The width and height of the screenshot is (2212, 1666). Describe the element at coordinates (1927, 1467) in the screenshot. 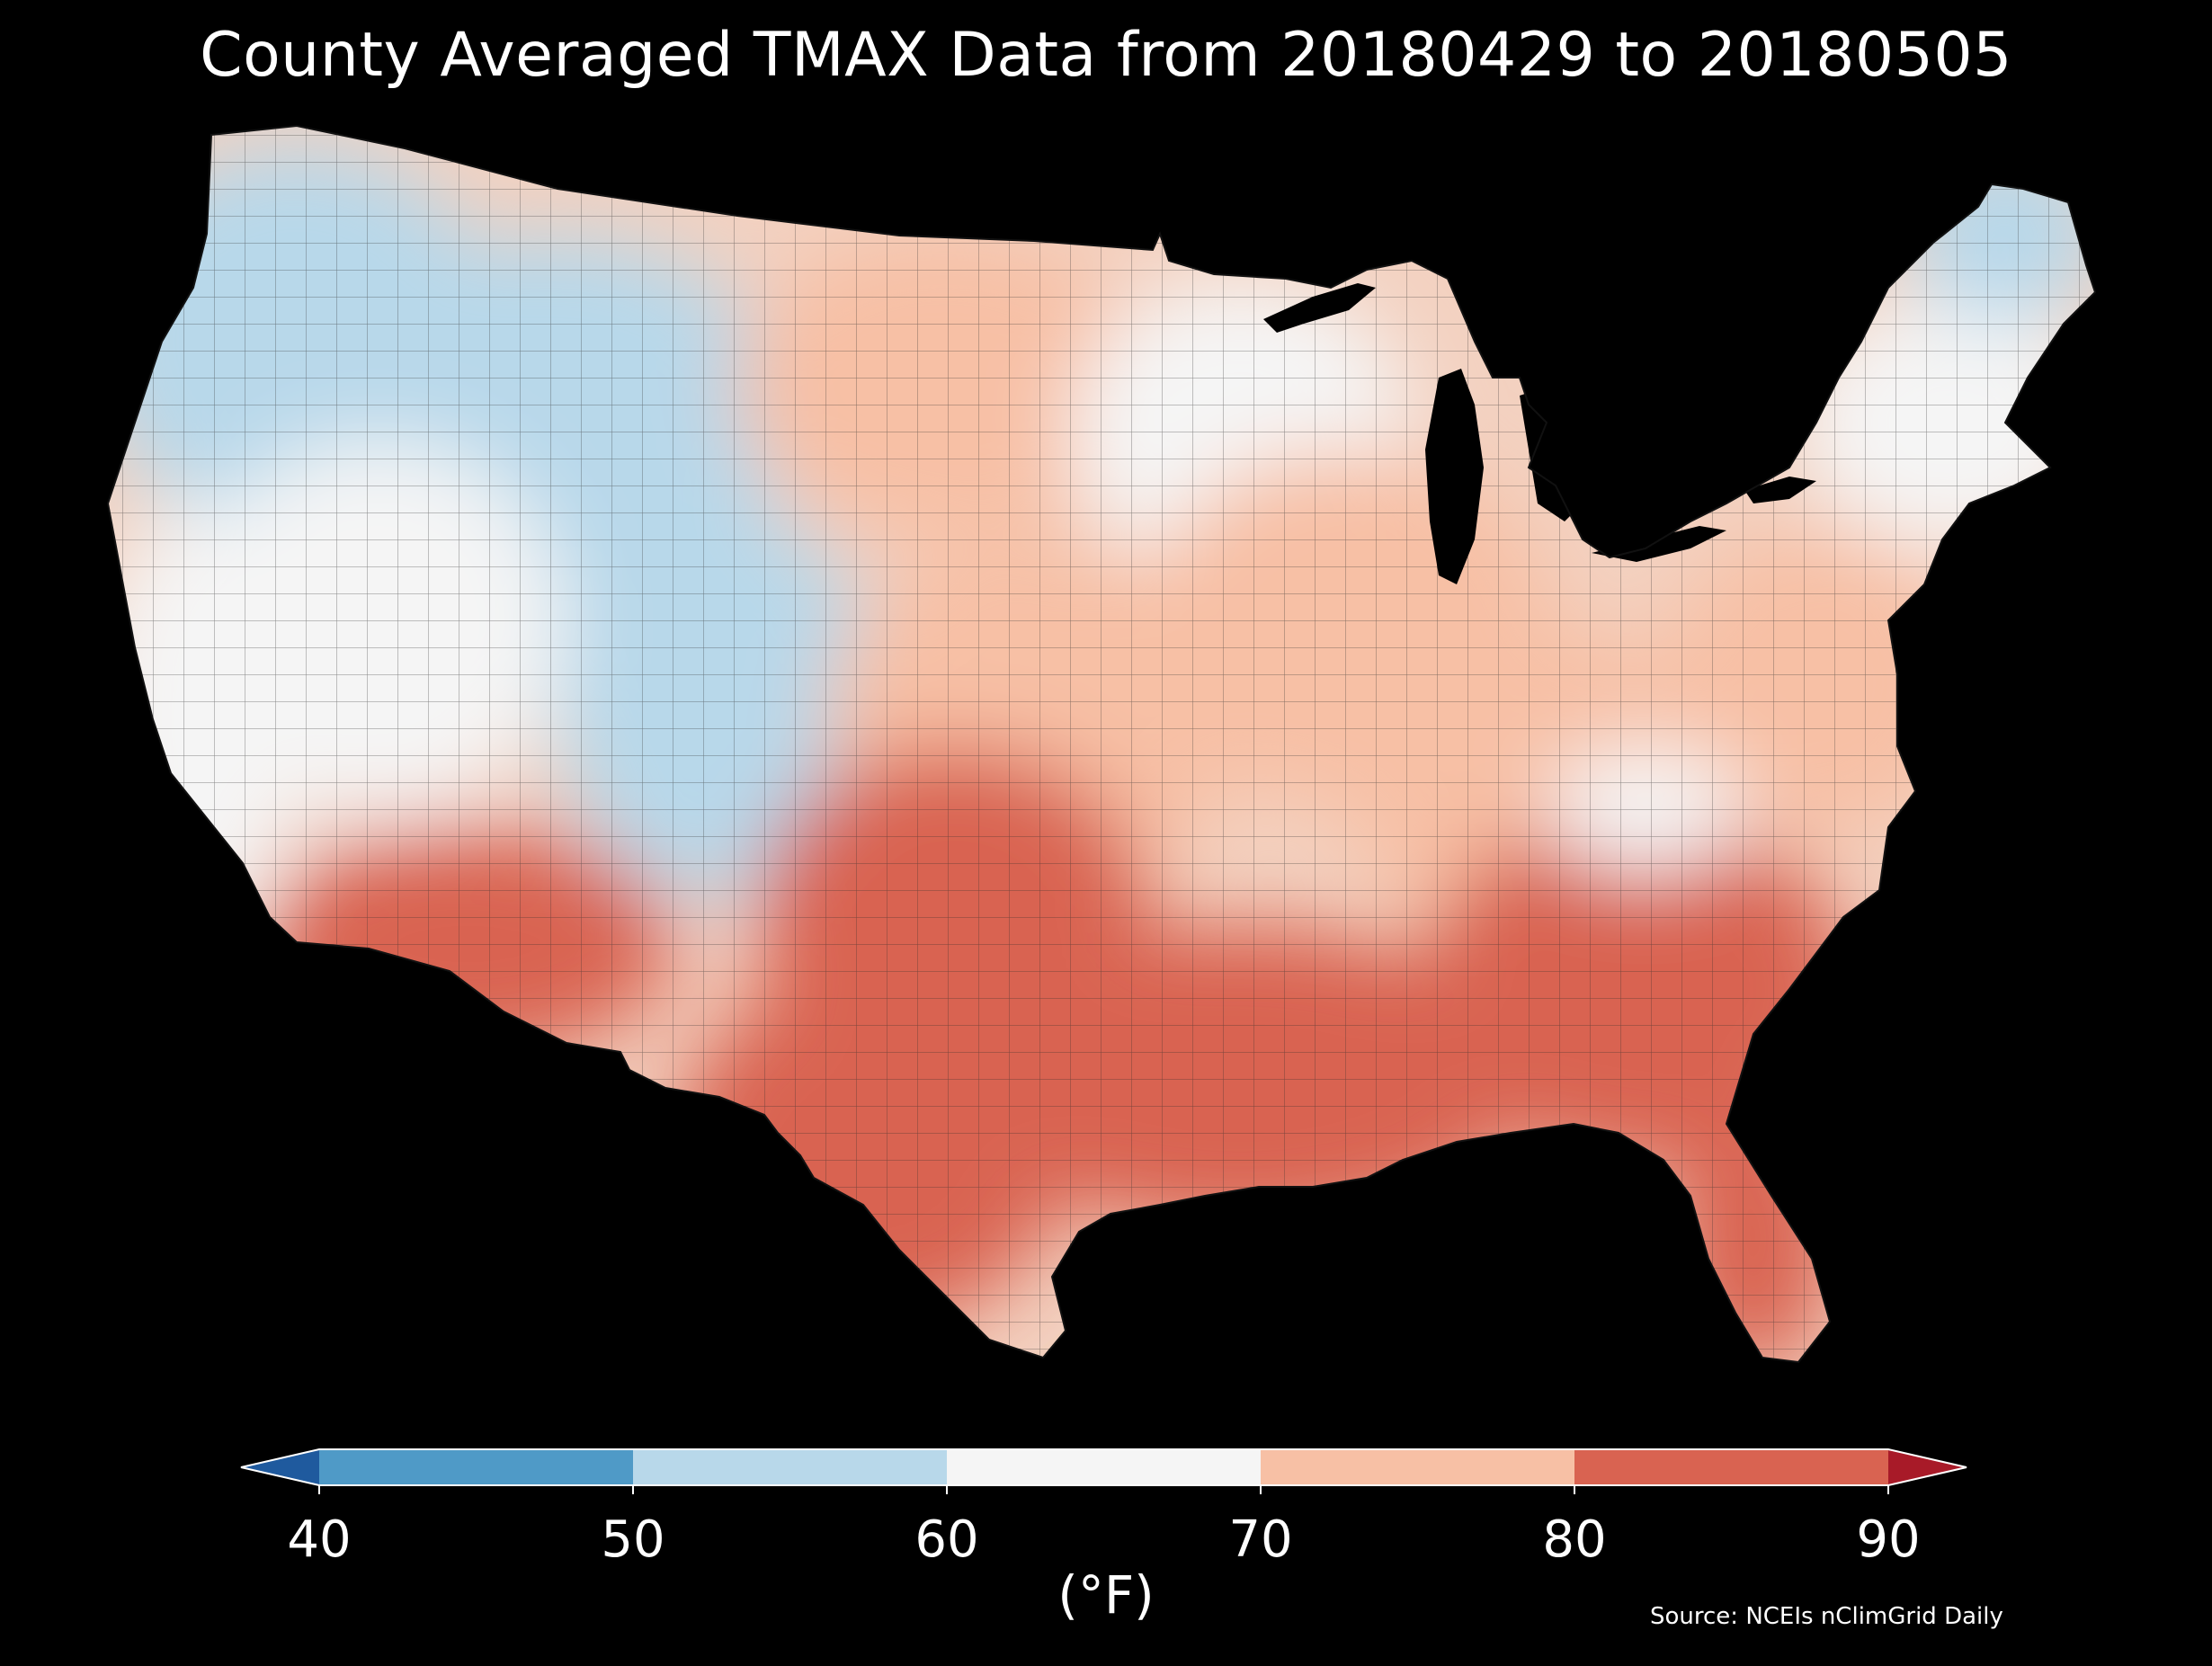

I see `colorbar-extend-max` at that location.